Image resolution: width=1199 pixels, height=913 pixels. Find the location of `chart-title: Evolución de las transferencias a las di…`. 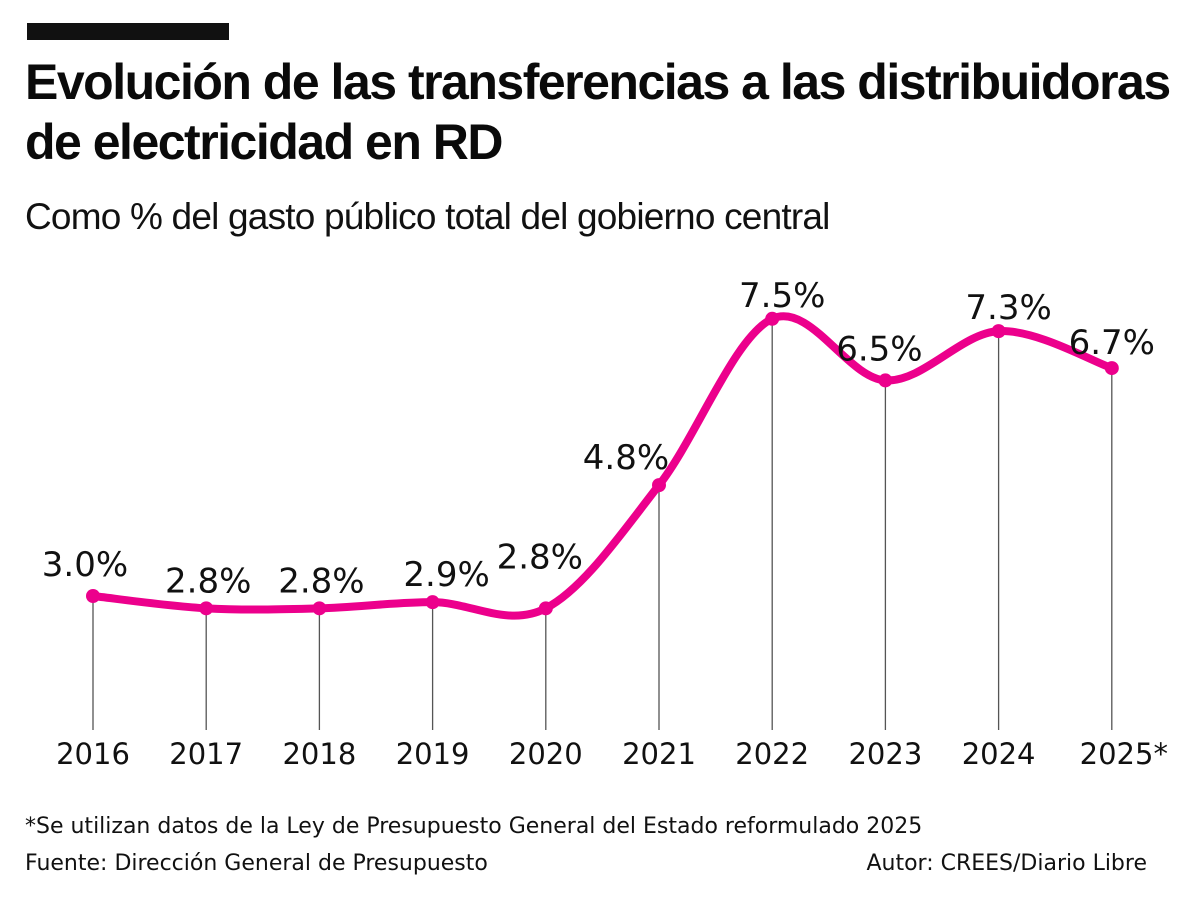

chart-title: Evolución de las transferencias a las di… is located at coordinates (598, 112).